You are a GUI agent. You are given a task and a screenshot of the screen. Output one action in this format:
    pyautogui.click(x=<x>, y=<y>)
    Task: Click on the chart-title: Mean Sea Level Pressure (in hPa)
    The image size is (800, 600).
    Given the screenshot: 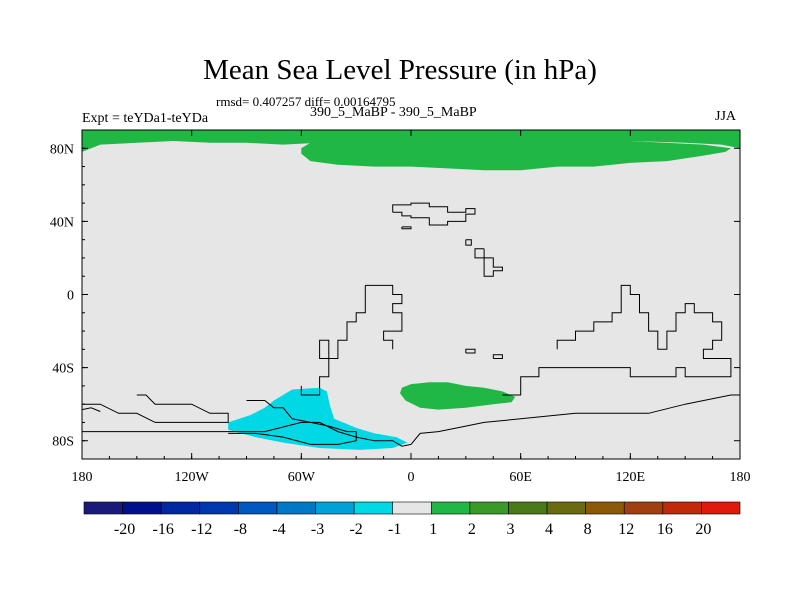 What is the action you would take?
    pyautogui.click(x=400, y=70)
    